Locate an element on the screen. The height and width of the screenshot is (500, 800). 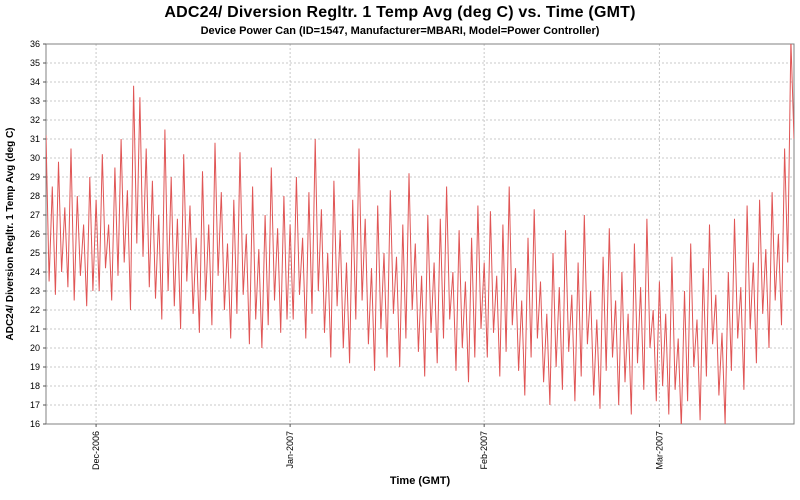
y-tick-label: 24 is located at coordinates (35, 272).